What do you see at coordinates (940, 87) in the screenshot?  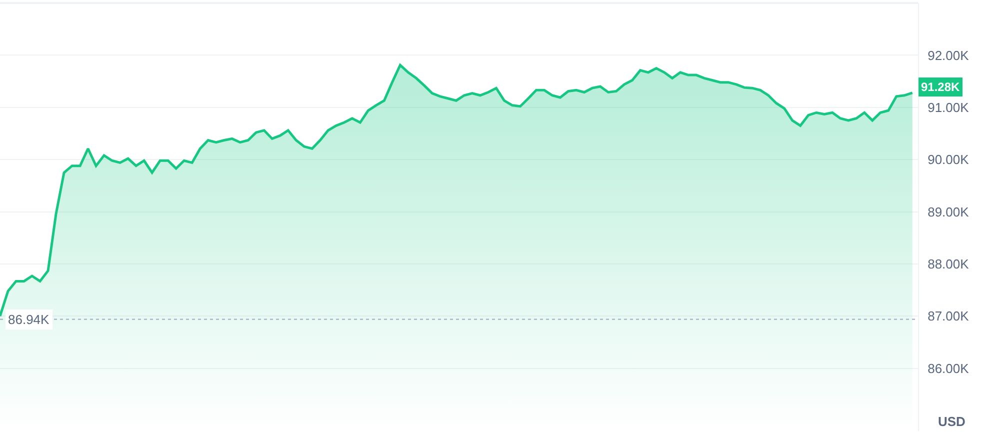 I see `text: 91.28K` at bounding box center [940, 87].